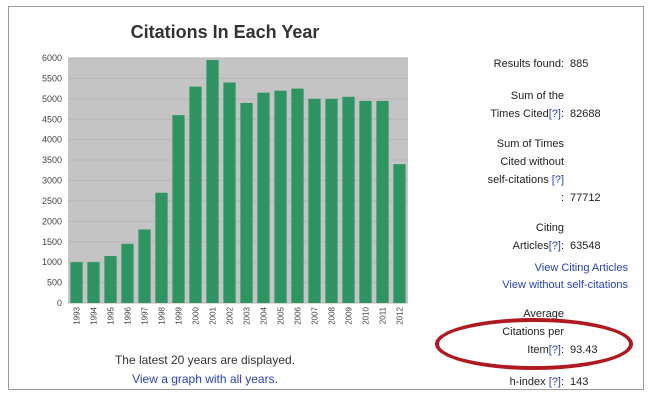 The image size is (652, 396). What do you see at coordinates (528, 64) in the screenshot?
I see `results-found-label: Results found:` at bounding box center [528, 64].